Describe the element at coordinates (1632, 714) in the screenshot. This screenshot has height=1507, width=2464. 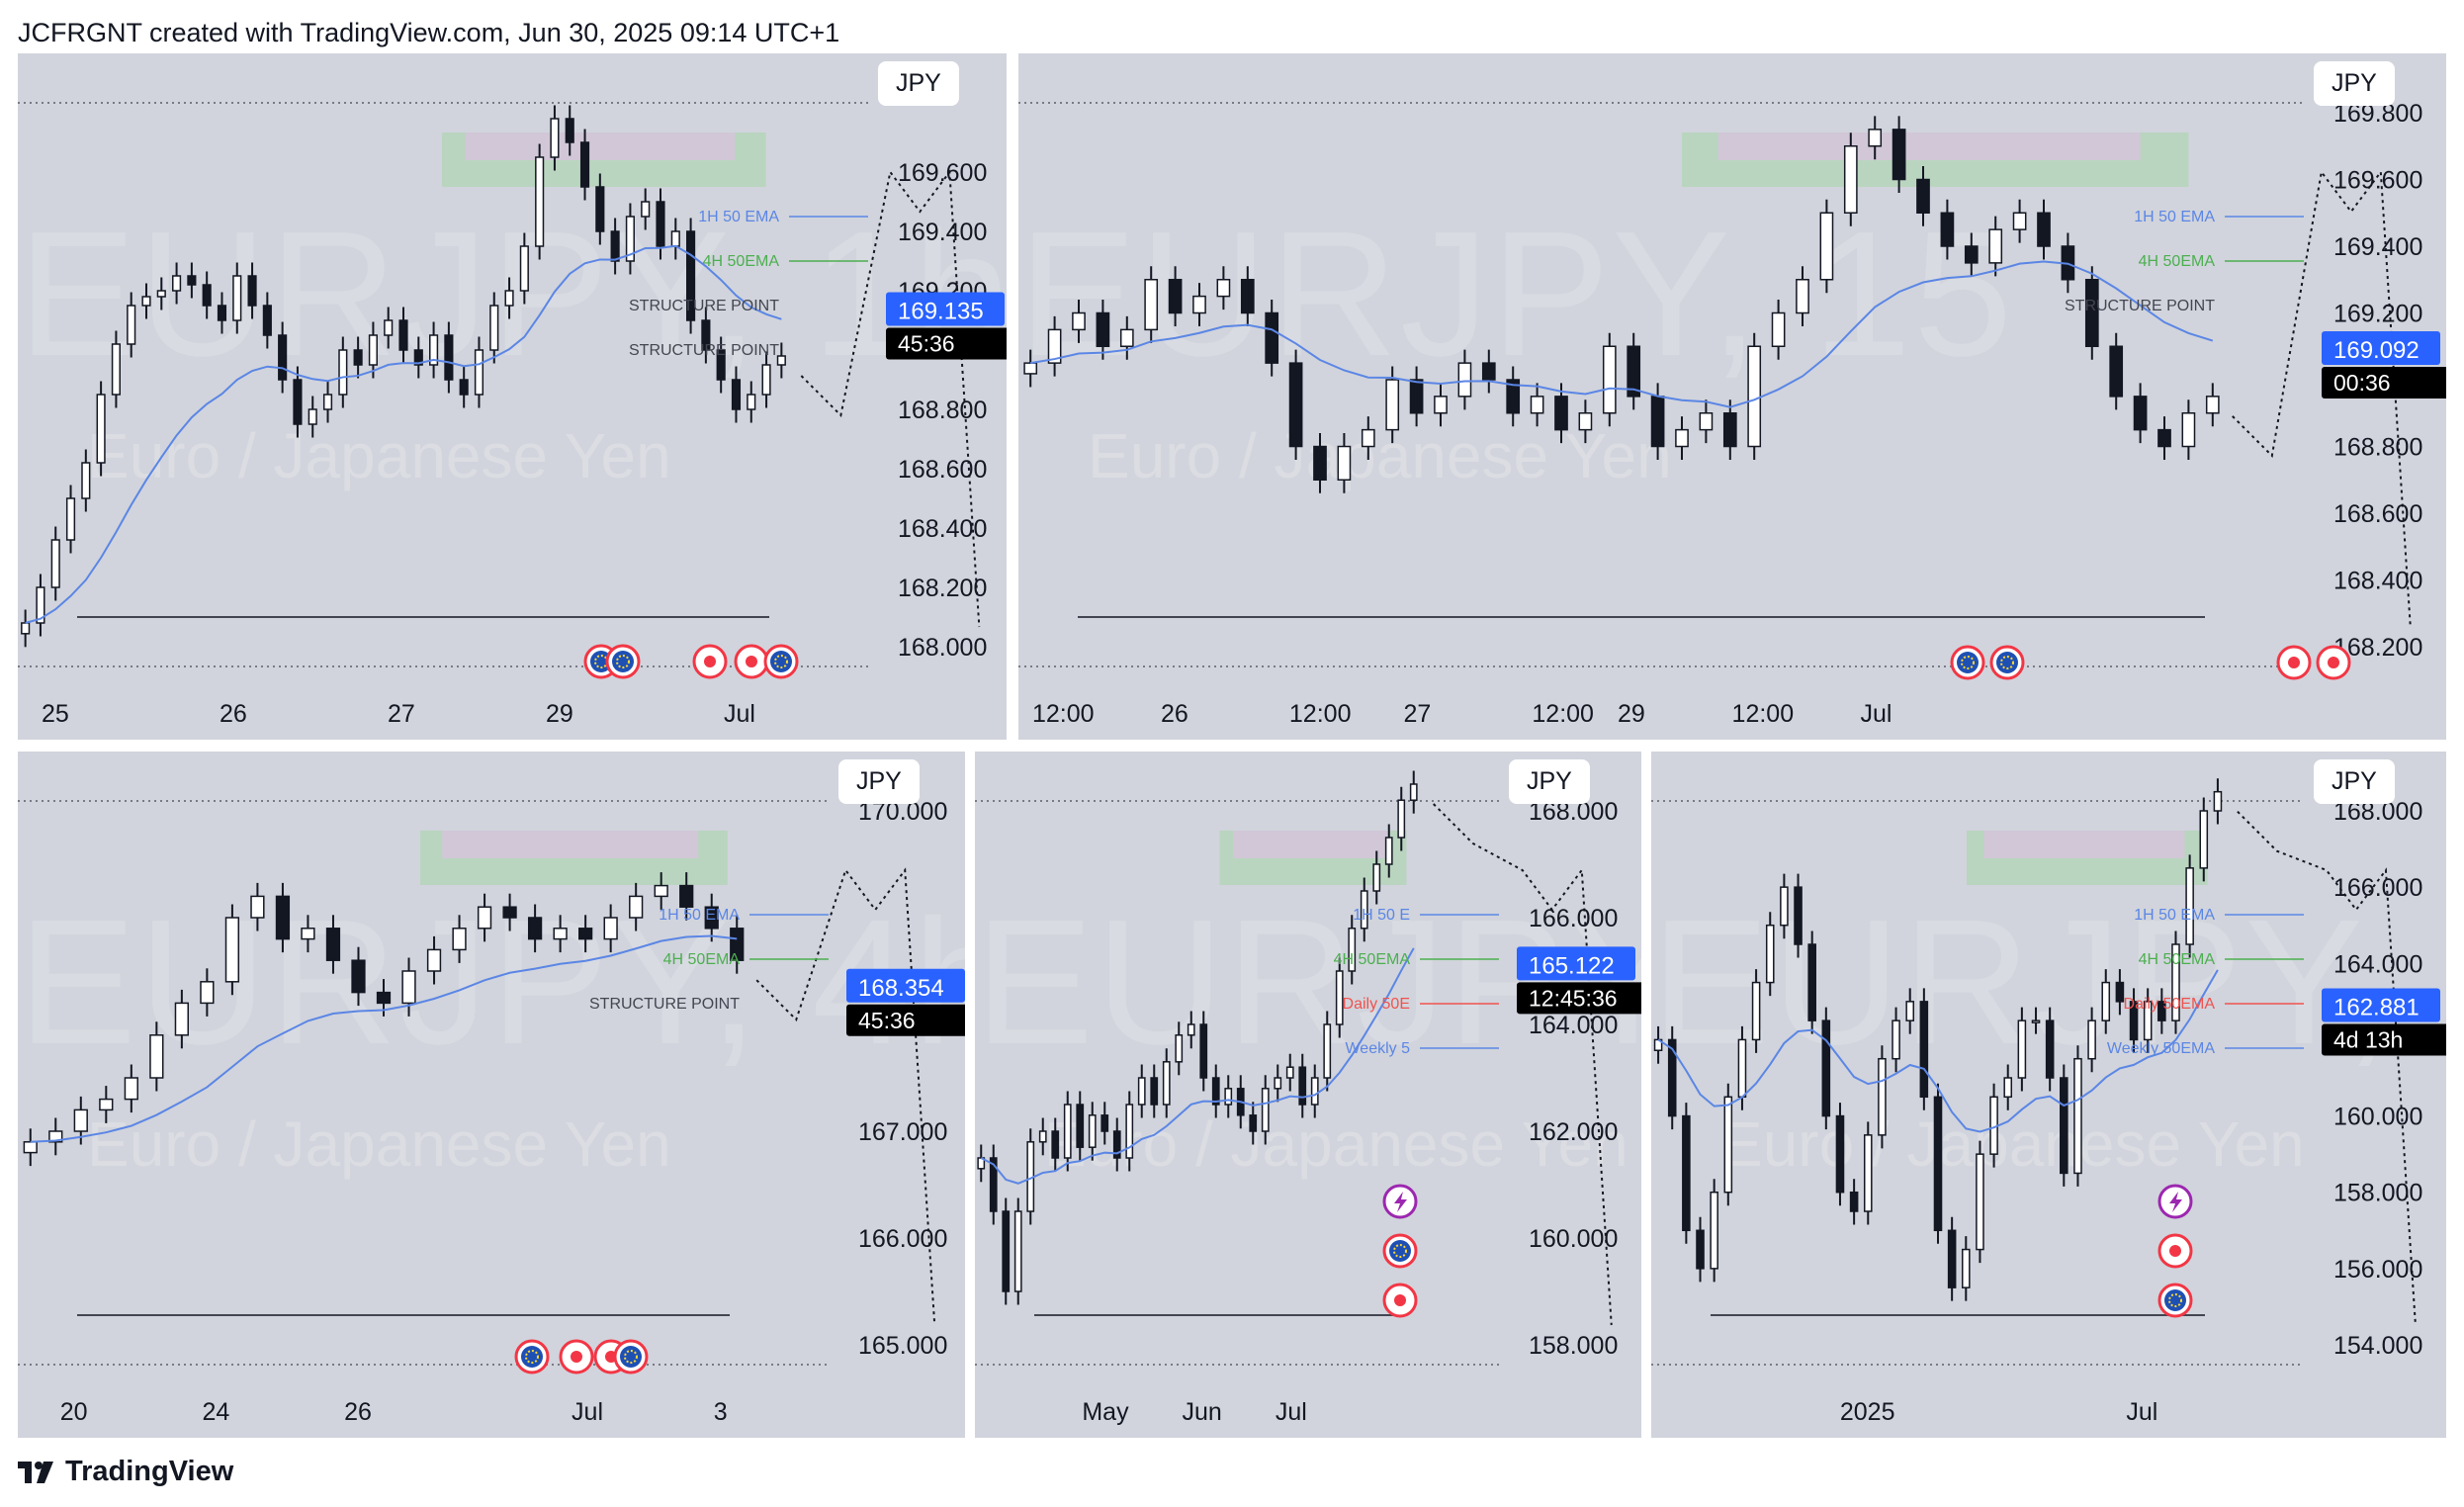
I see `x-tick-label: 29` at that location.